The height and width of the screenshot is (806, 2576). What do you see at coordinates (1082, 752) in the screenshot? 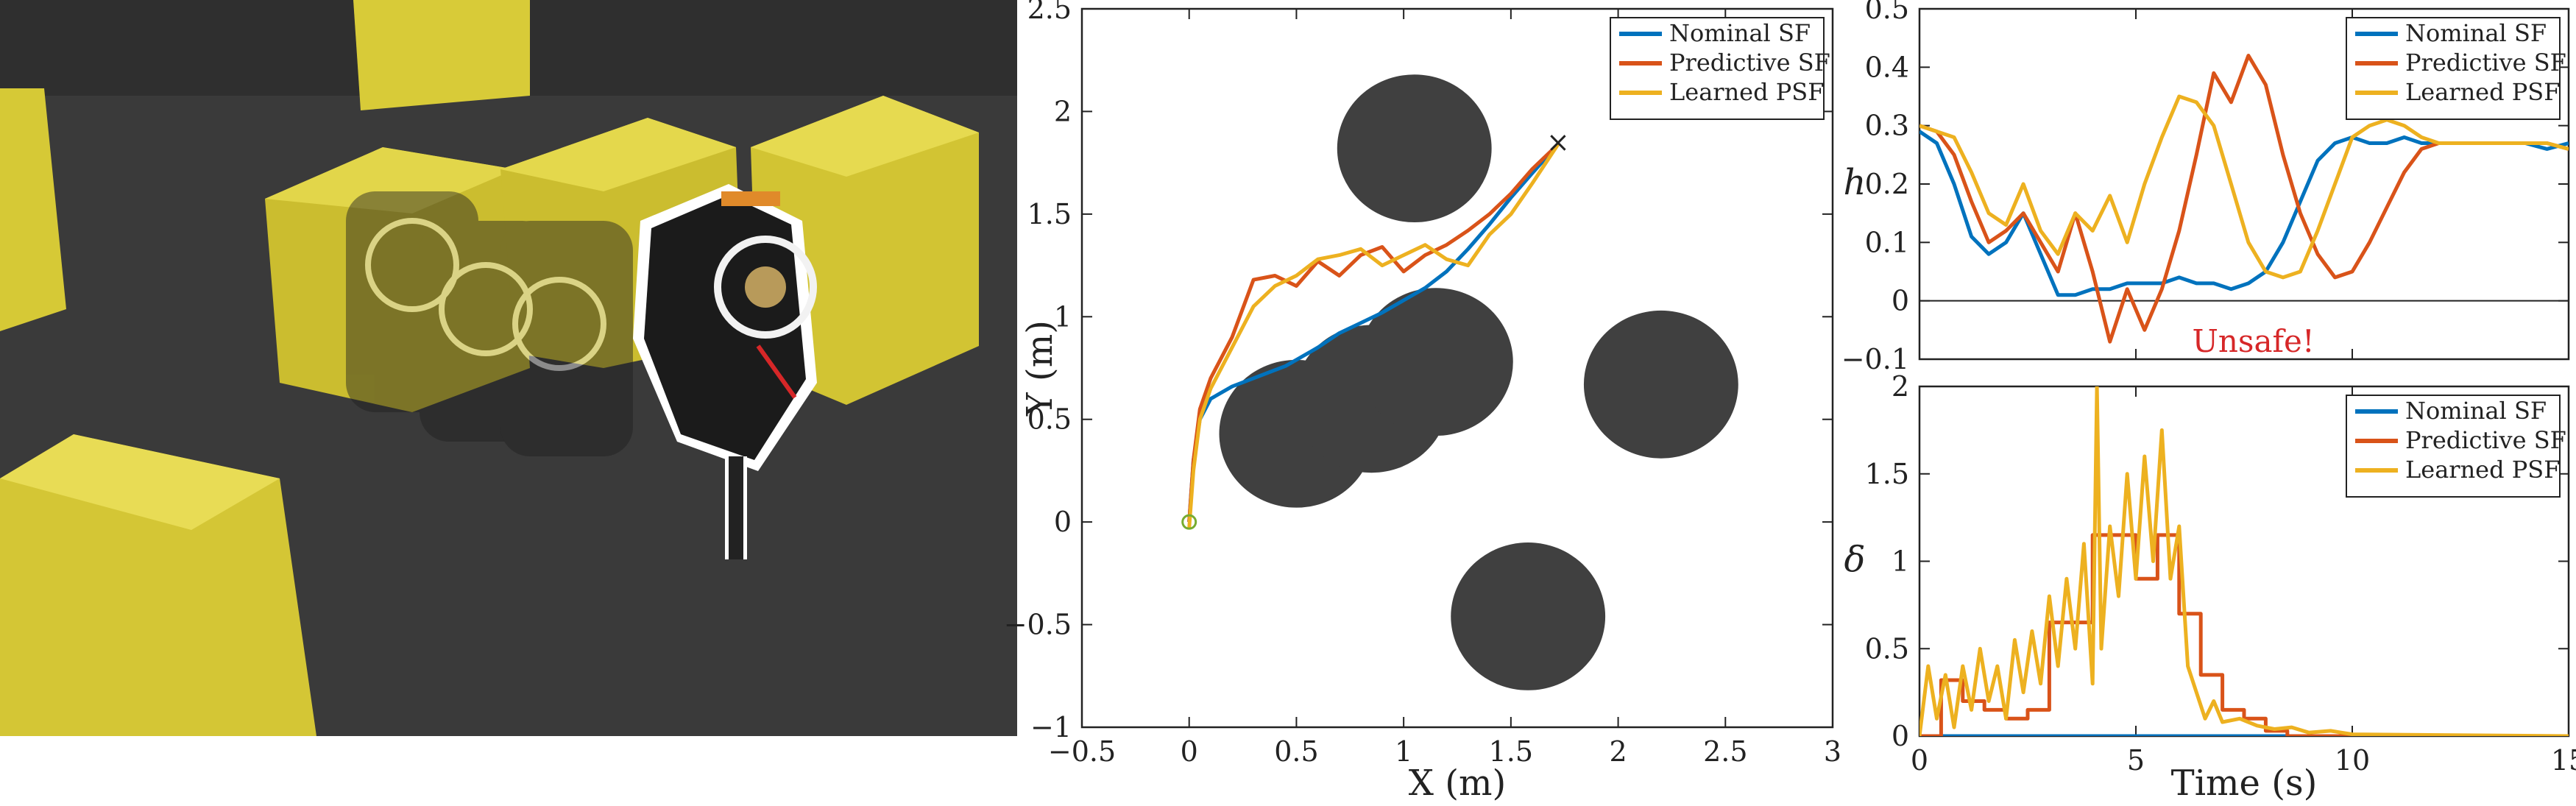
I see `x-tick-label: −0.5` at bounding box center [1082, 752].